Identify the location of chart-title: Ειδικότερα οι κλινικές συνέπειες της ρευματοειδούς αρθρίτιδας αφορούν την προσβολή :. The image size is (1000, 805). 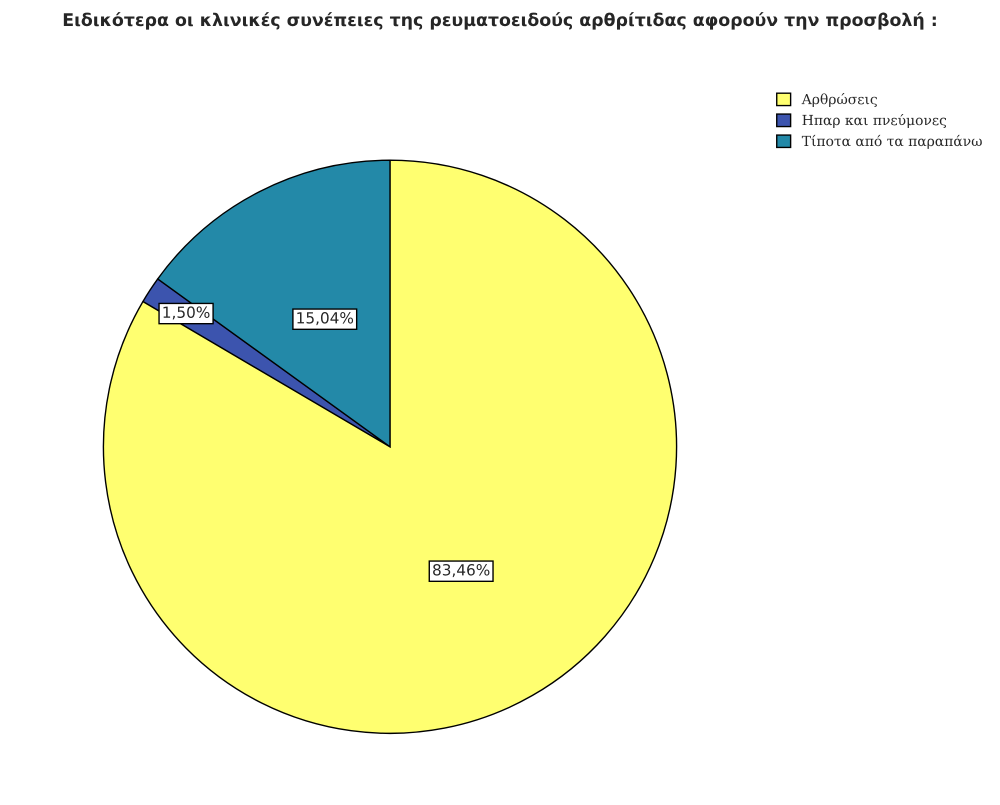
(500, 21).